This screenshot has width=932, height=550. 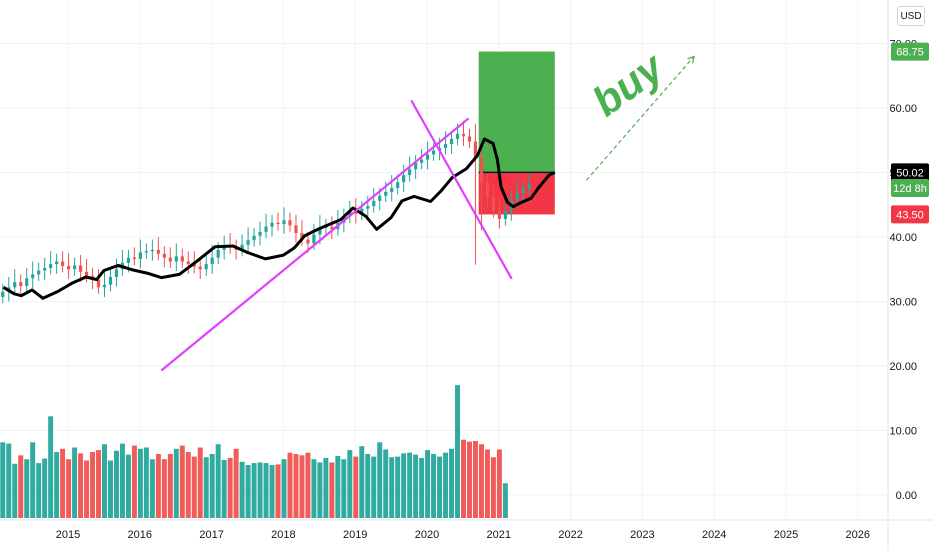 What do you see at coordinates (516, 112) in the screenshot?
I see `profit-zone` at bounding box center [516, 112].